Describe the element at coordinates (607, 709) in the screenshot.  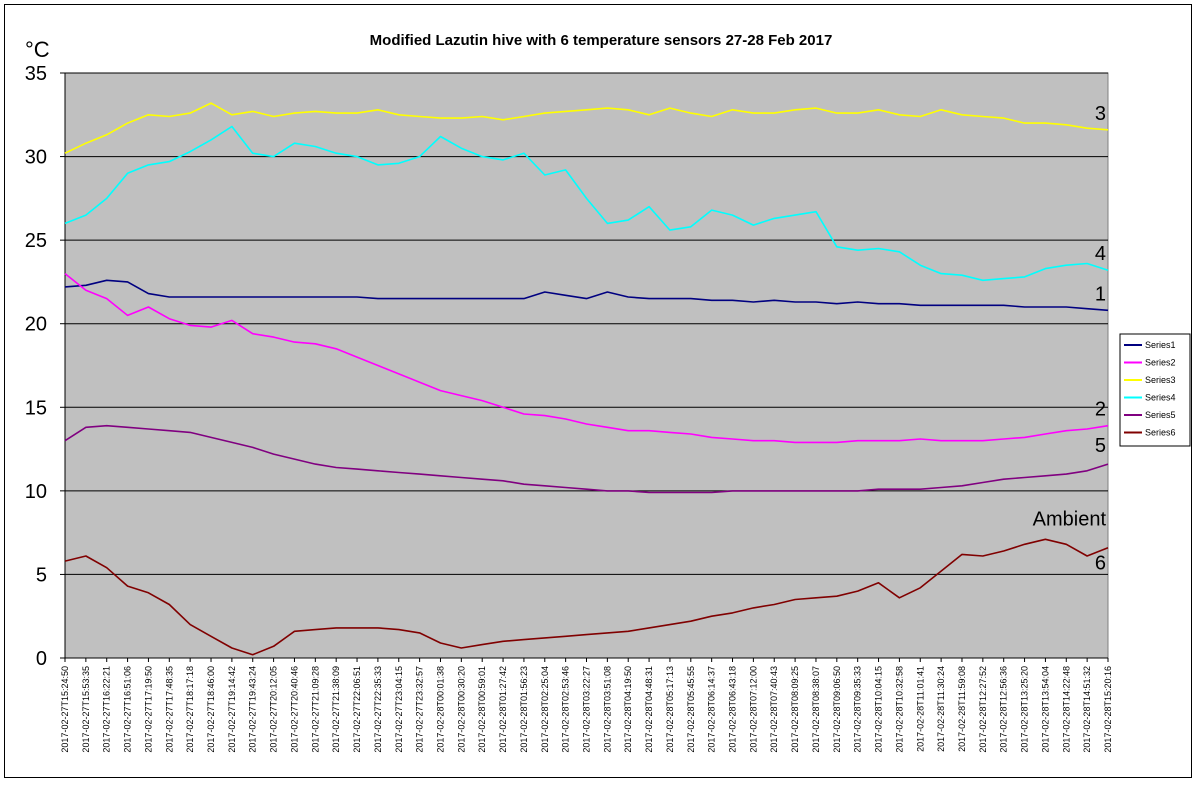
I see `x-tick-label: 2017-02-28T03:51:08` at that location.